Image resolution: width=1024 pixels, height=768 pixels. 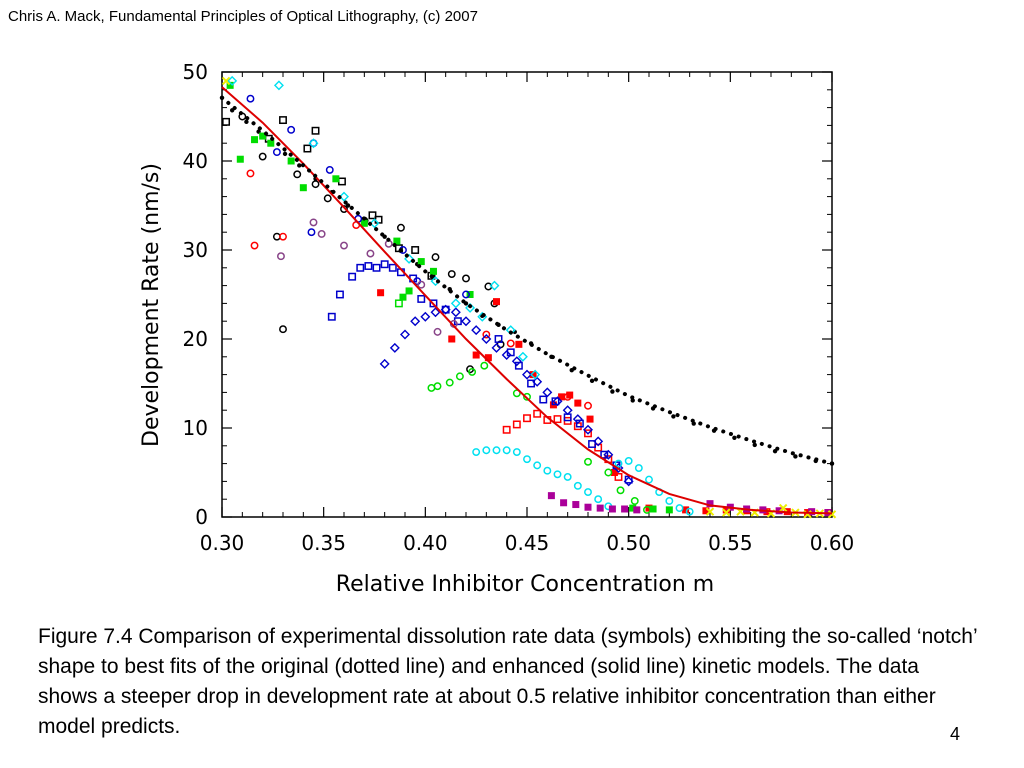 I want to click on x-tick-label: 0.45, so click(x=527, y=543).